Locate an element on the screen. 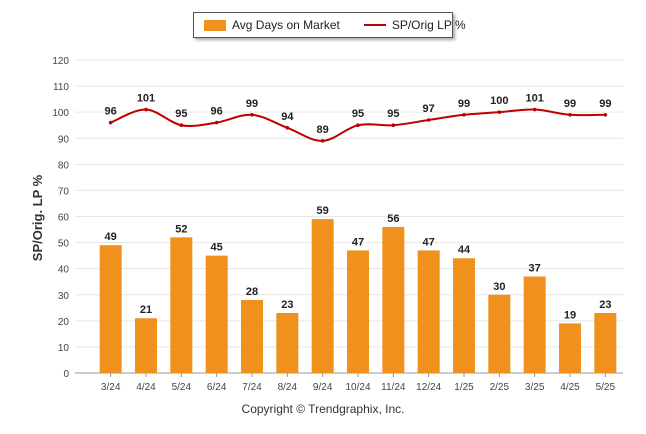 This screenshot has width=646, height=434. x-tick-label: 12/24 is located at coordinates (428, 387).